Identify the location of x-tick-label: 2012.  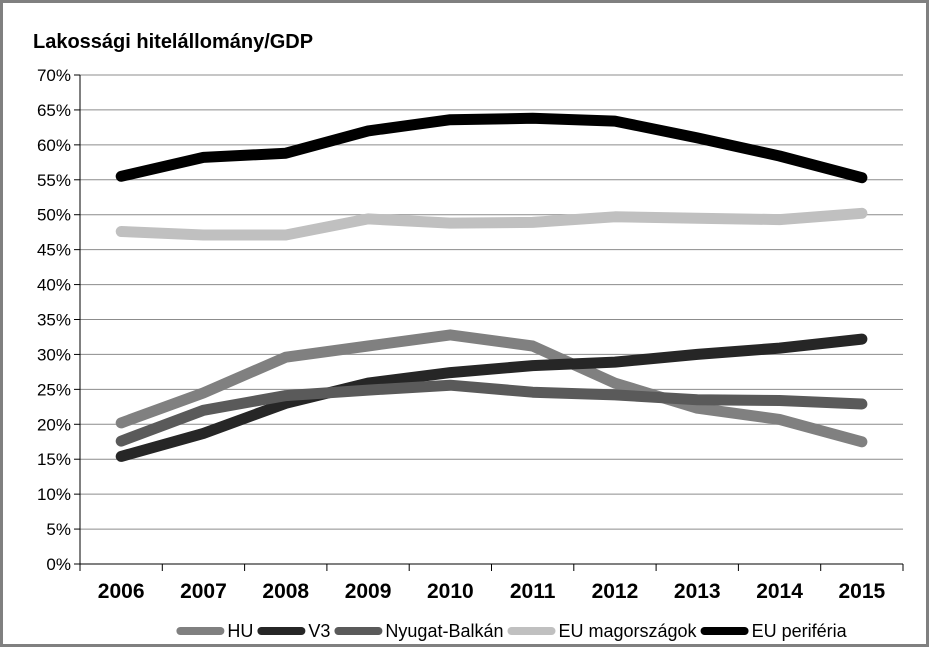
(615, 591).